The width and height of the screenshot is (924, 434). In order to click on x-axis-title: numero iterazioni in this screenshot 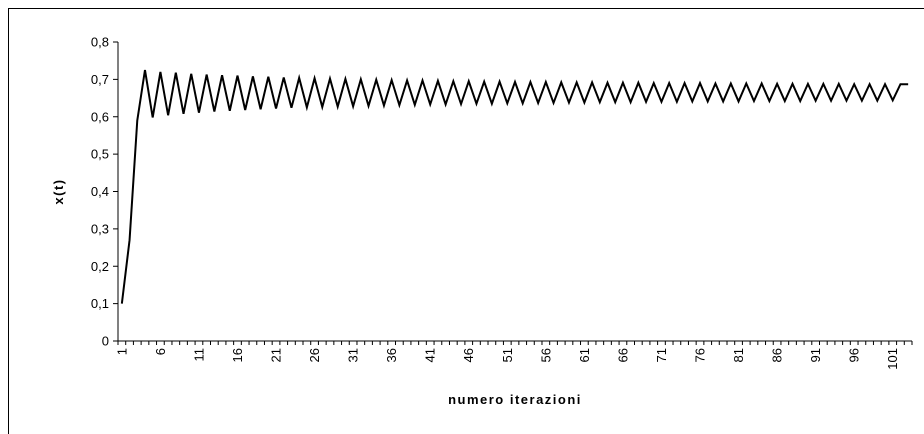, I will do `click(515, 399)`.